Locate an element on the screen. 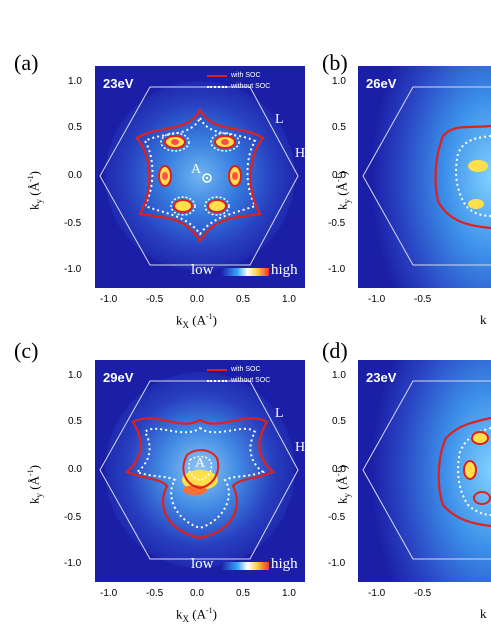 This screenshot has width=491, height=635. ytick-d-4: -0.5 is located at coordinates (337, 517).